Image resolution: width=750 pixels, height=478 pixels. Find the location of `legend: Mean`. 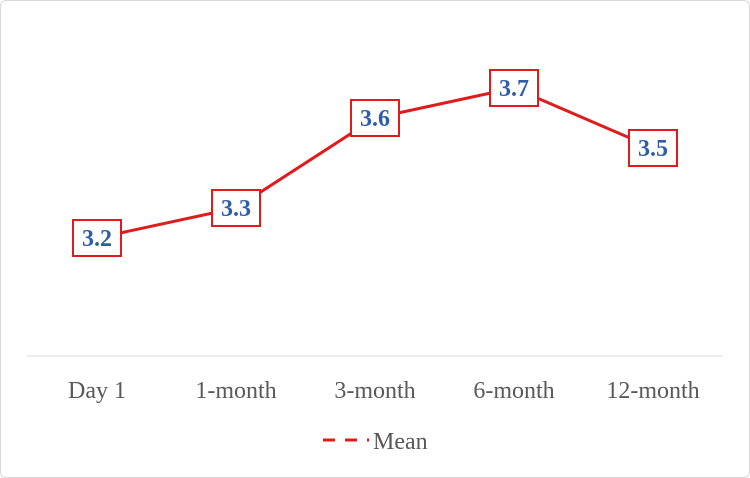

legend: Mean is located at coordinates (375, 442).